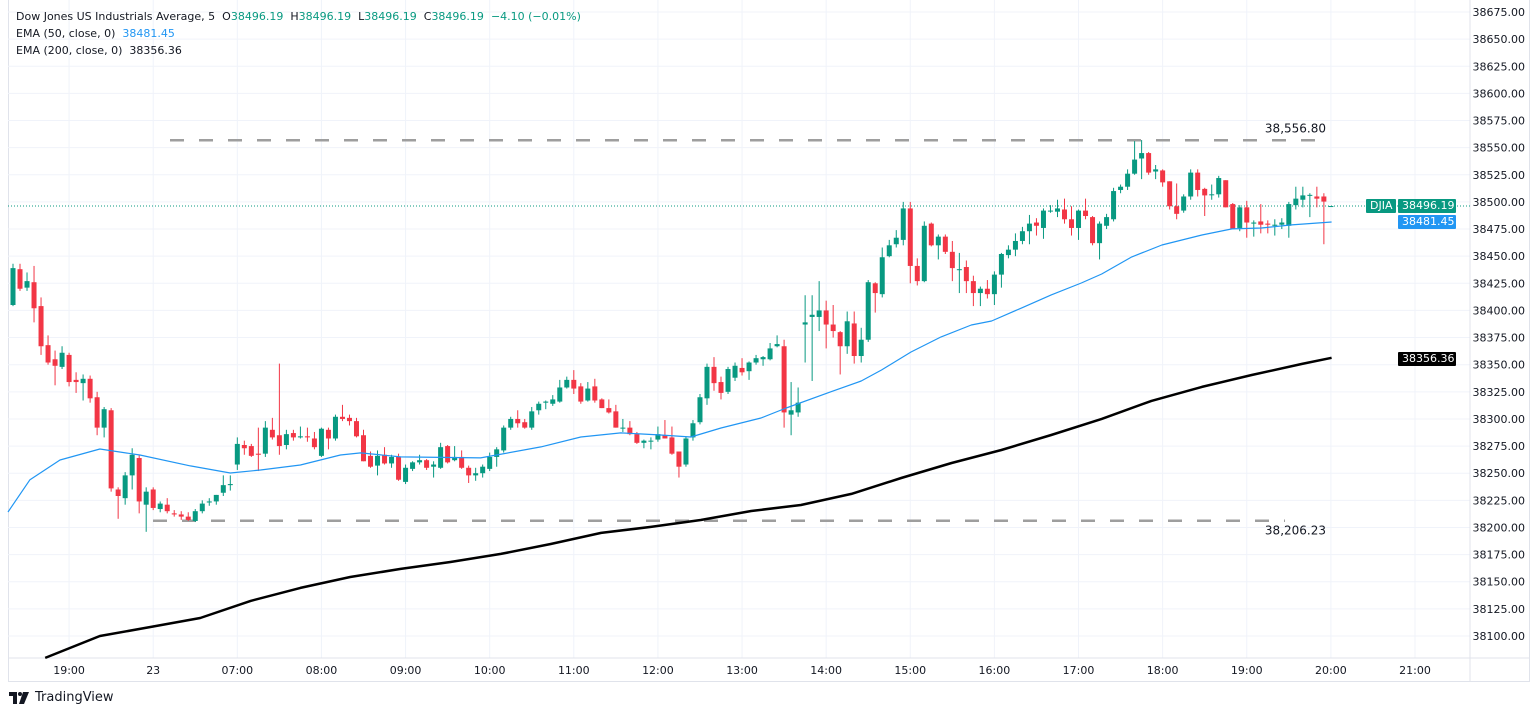  What do you see at coordinates (1499, 202) in the screenshot?
I see `y-tick-label: 38500.00` at bounding box center [1499, 202].